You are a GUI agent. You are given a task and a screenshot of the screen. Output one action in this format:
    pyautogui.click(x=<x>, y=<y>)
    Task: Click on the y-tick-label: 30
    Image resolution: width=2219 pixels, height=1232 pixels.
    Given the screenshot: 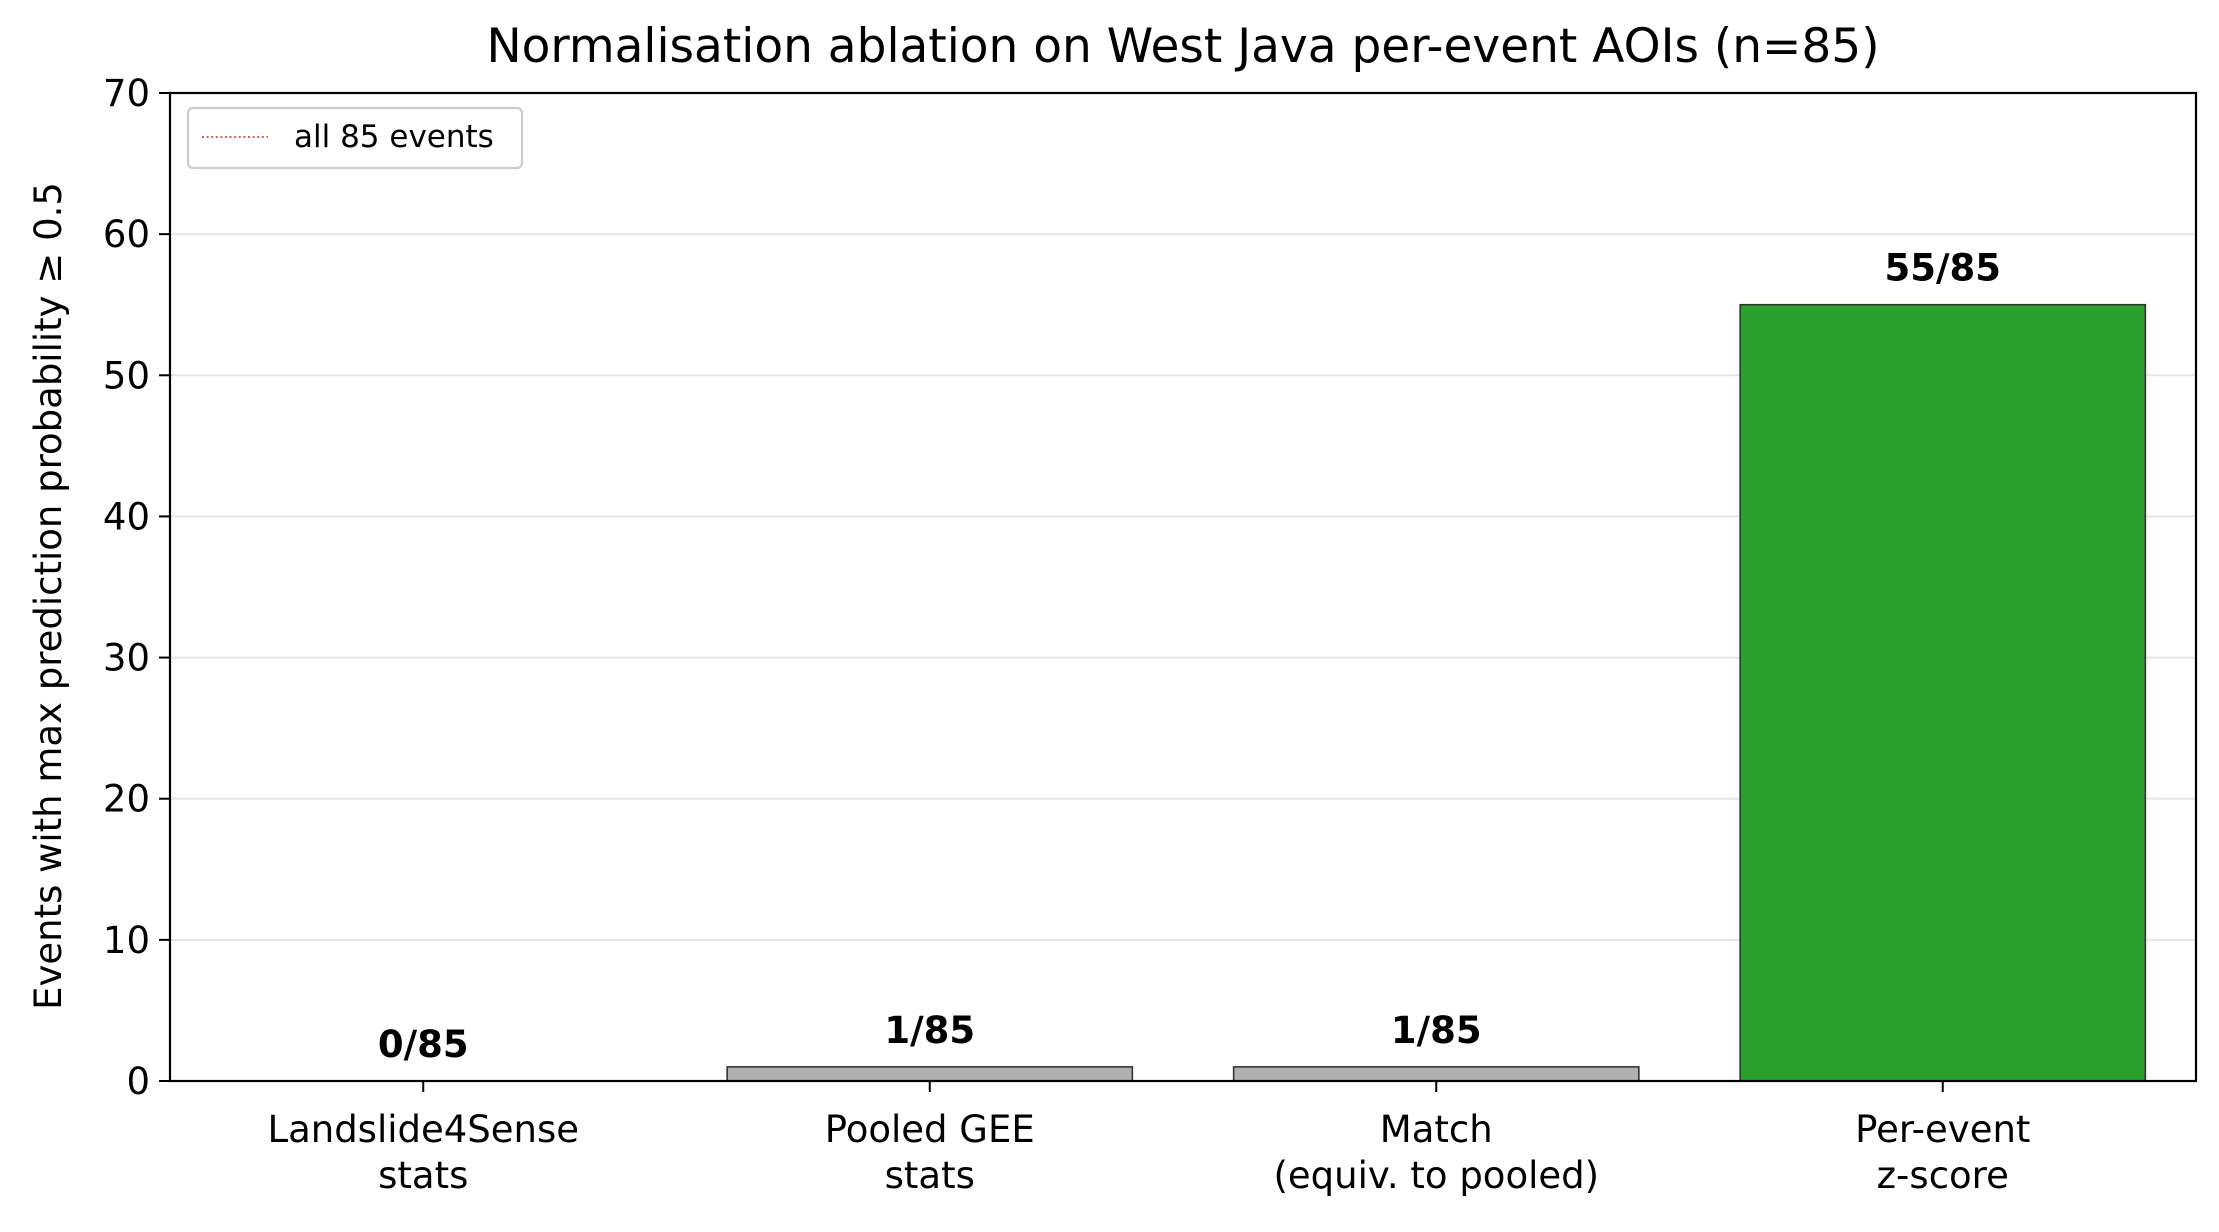 What is the action you would take?
    pyautogui.click(x=126, y=658)
    